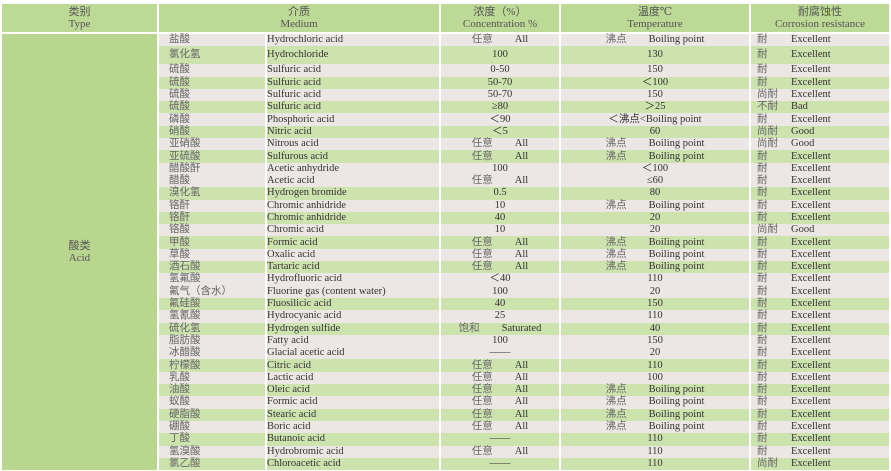 This screenshot has width=891, height=471. What do you see at coordinates (353, 365) in the screenshot?
I see `medium-en-cell: Citric acid` at bounding box center [353, 365].